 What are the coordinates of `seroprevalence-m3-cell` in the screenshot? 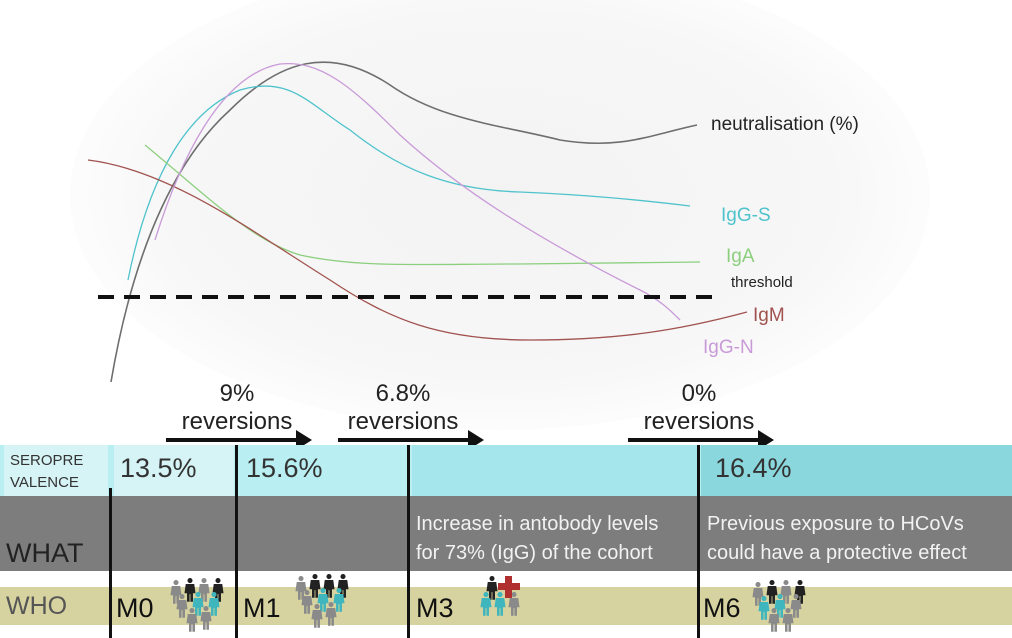 It's located at (554, 470).